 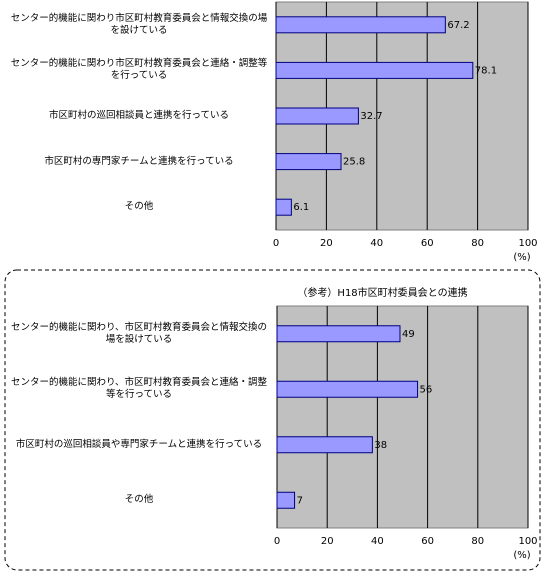 What do you see at coordinates (300, 500) in the screenshot?
I see `value-label: 7` at bounding box center [300, 500].